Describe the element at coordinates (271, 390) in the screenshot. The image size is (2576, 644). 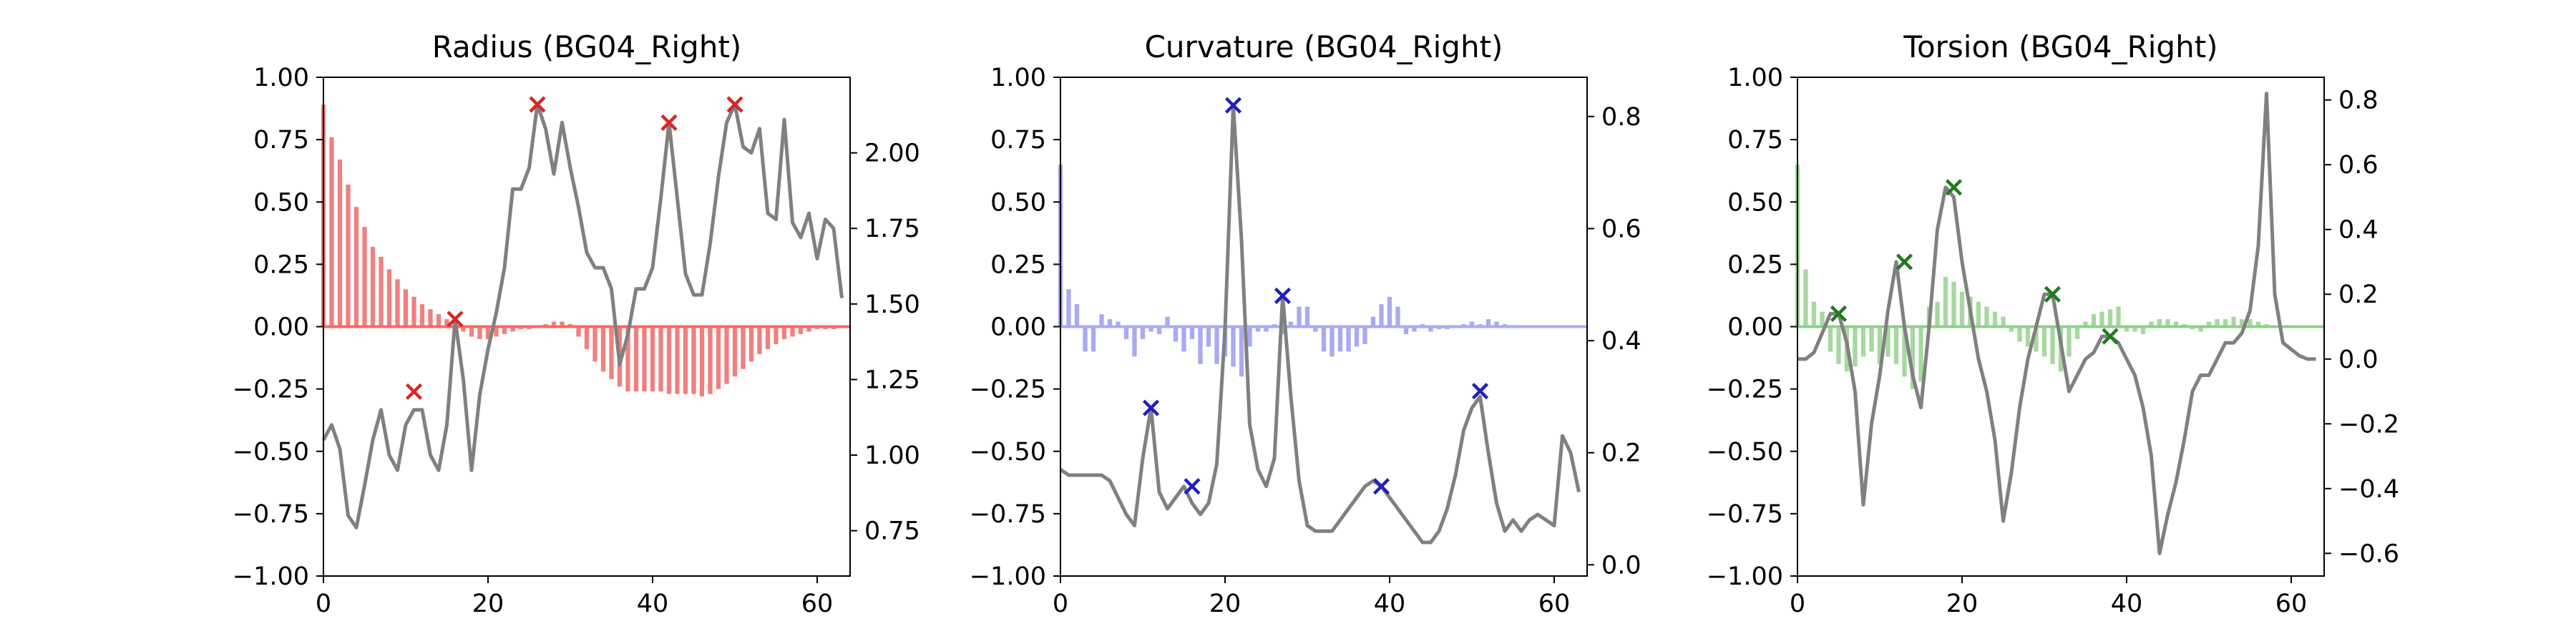
I see `radius-left-y-tick-label: −0.25` at that location.